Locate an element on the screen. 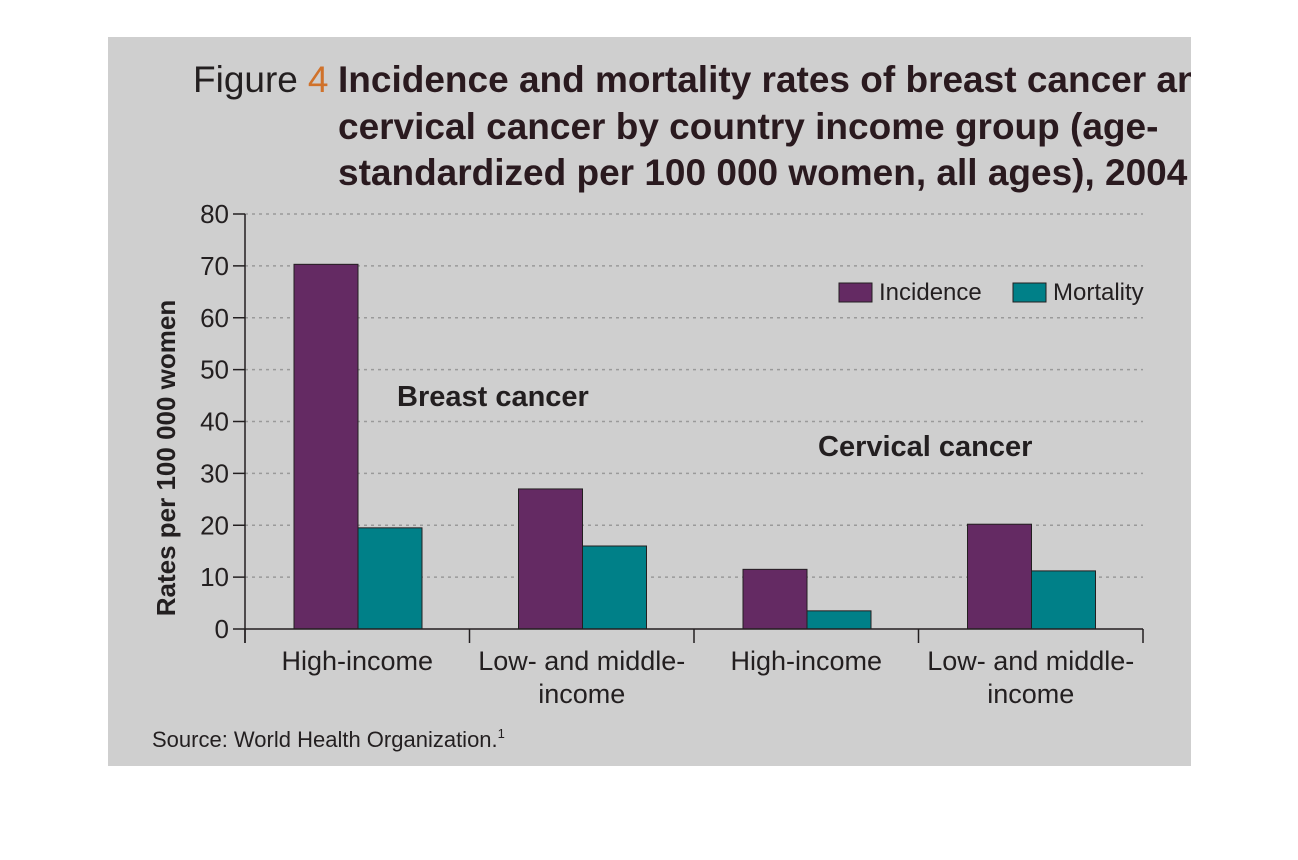 Image resolution: width=1298 pixels, height=860 pixels. legend-label-incidence: Incidence is located at coordinates (930, 292).